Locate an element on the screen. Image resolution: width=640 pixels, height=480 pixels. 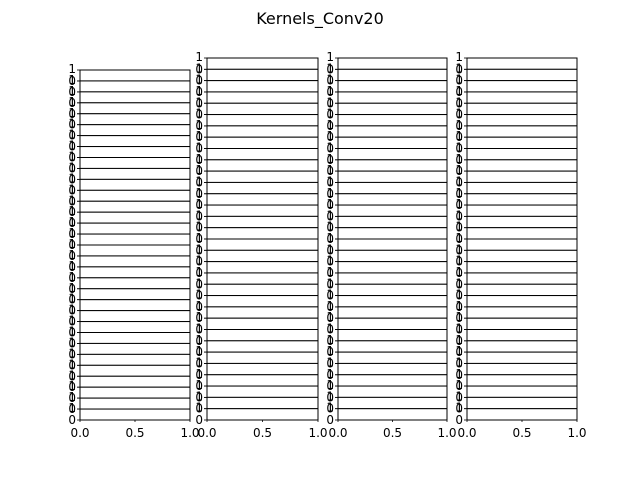
x-tick-label: 0.5 is located at coordinates (134, 433).